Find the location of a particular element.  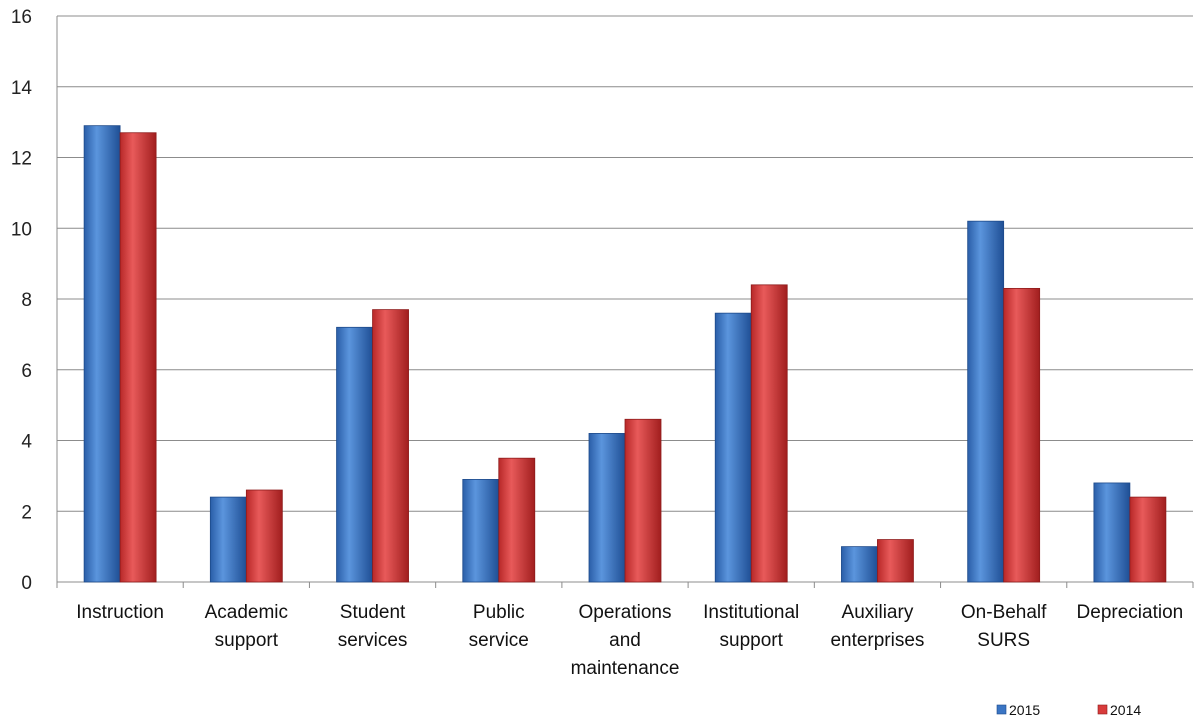

x-category-label: Depreciation is located at coordinates (1130, 612).